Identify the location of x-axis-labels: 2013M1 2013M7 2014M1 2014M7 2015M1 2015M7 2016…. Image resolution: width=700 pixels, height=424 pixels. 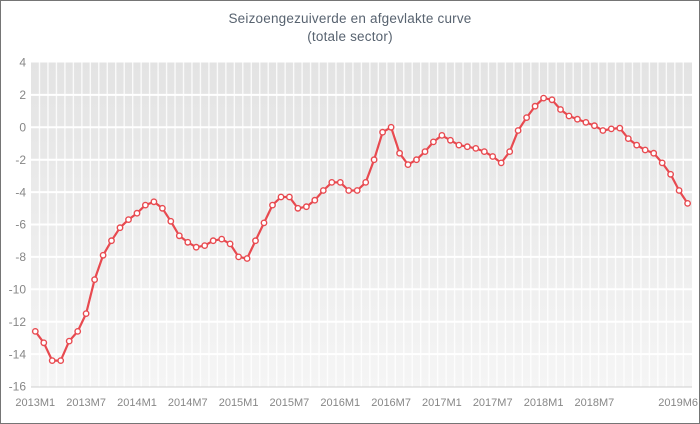
(356, 403).